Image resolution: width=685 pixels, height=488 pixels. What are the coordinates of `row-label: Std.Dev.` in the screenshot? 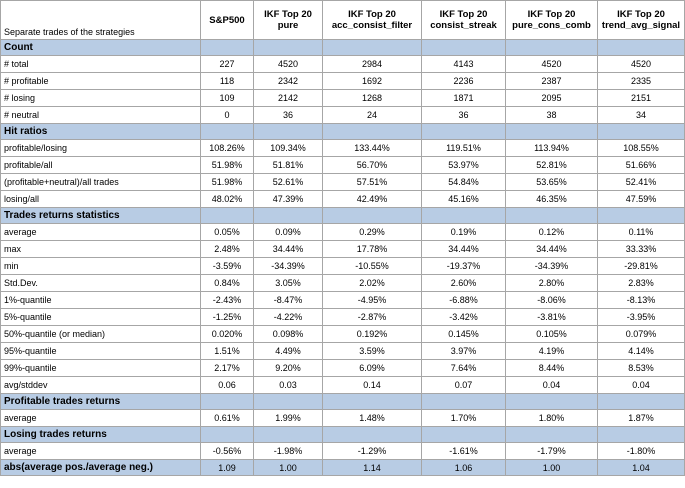 It's located at (100, 283).